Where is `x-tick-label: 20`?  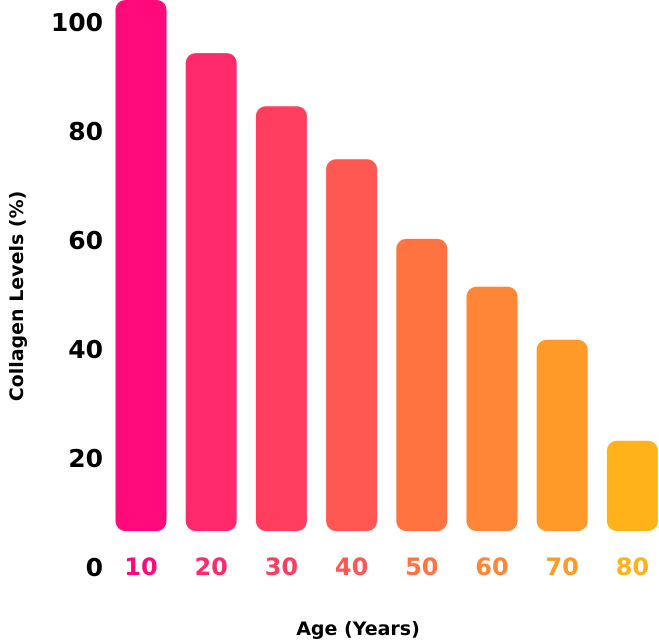
x-tick-label: 20 is located at coordinates (210, 567).